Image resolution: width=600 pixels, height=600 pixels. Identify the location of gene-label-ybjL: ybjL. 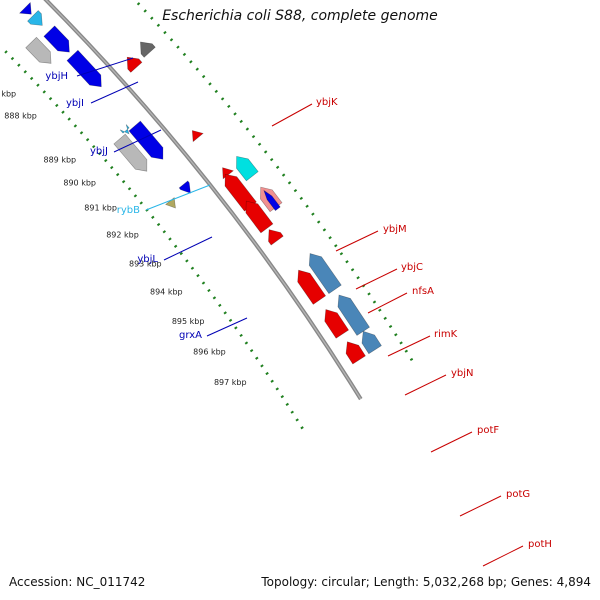
(147, 259).